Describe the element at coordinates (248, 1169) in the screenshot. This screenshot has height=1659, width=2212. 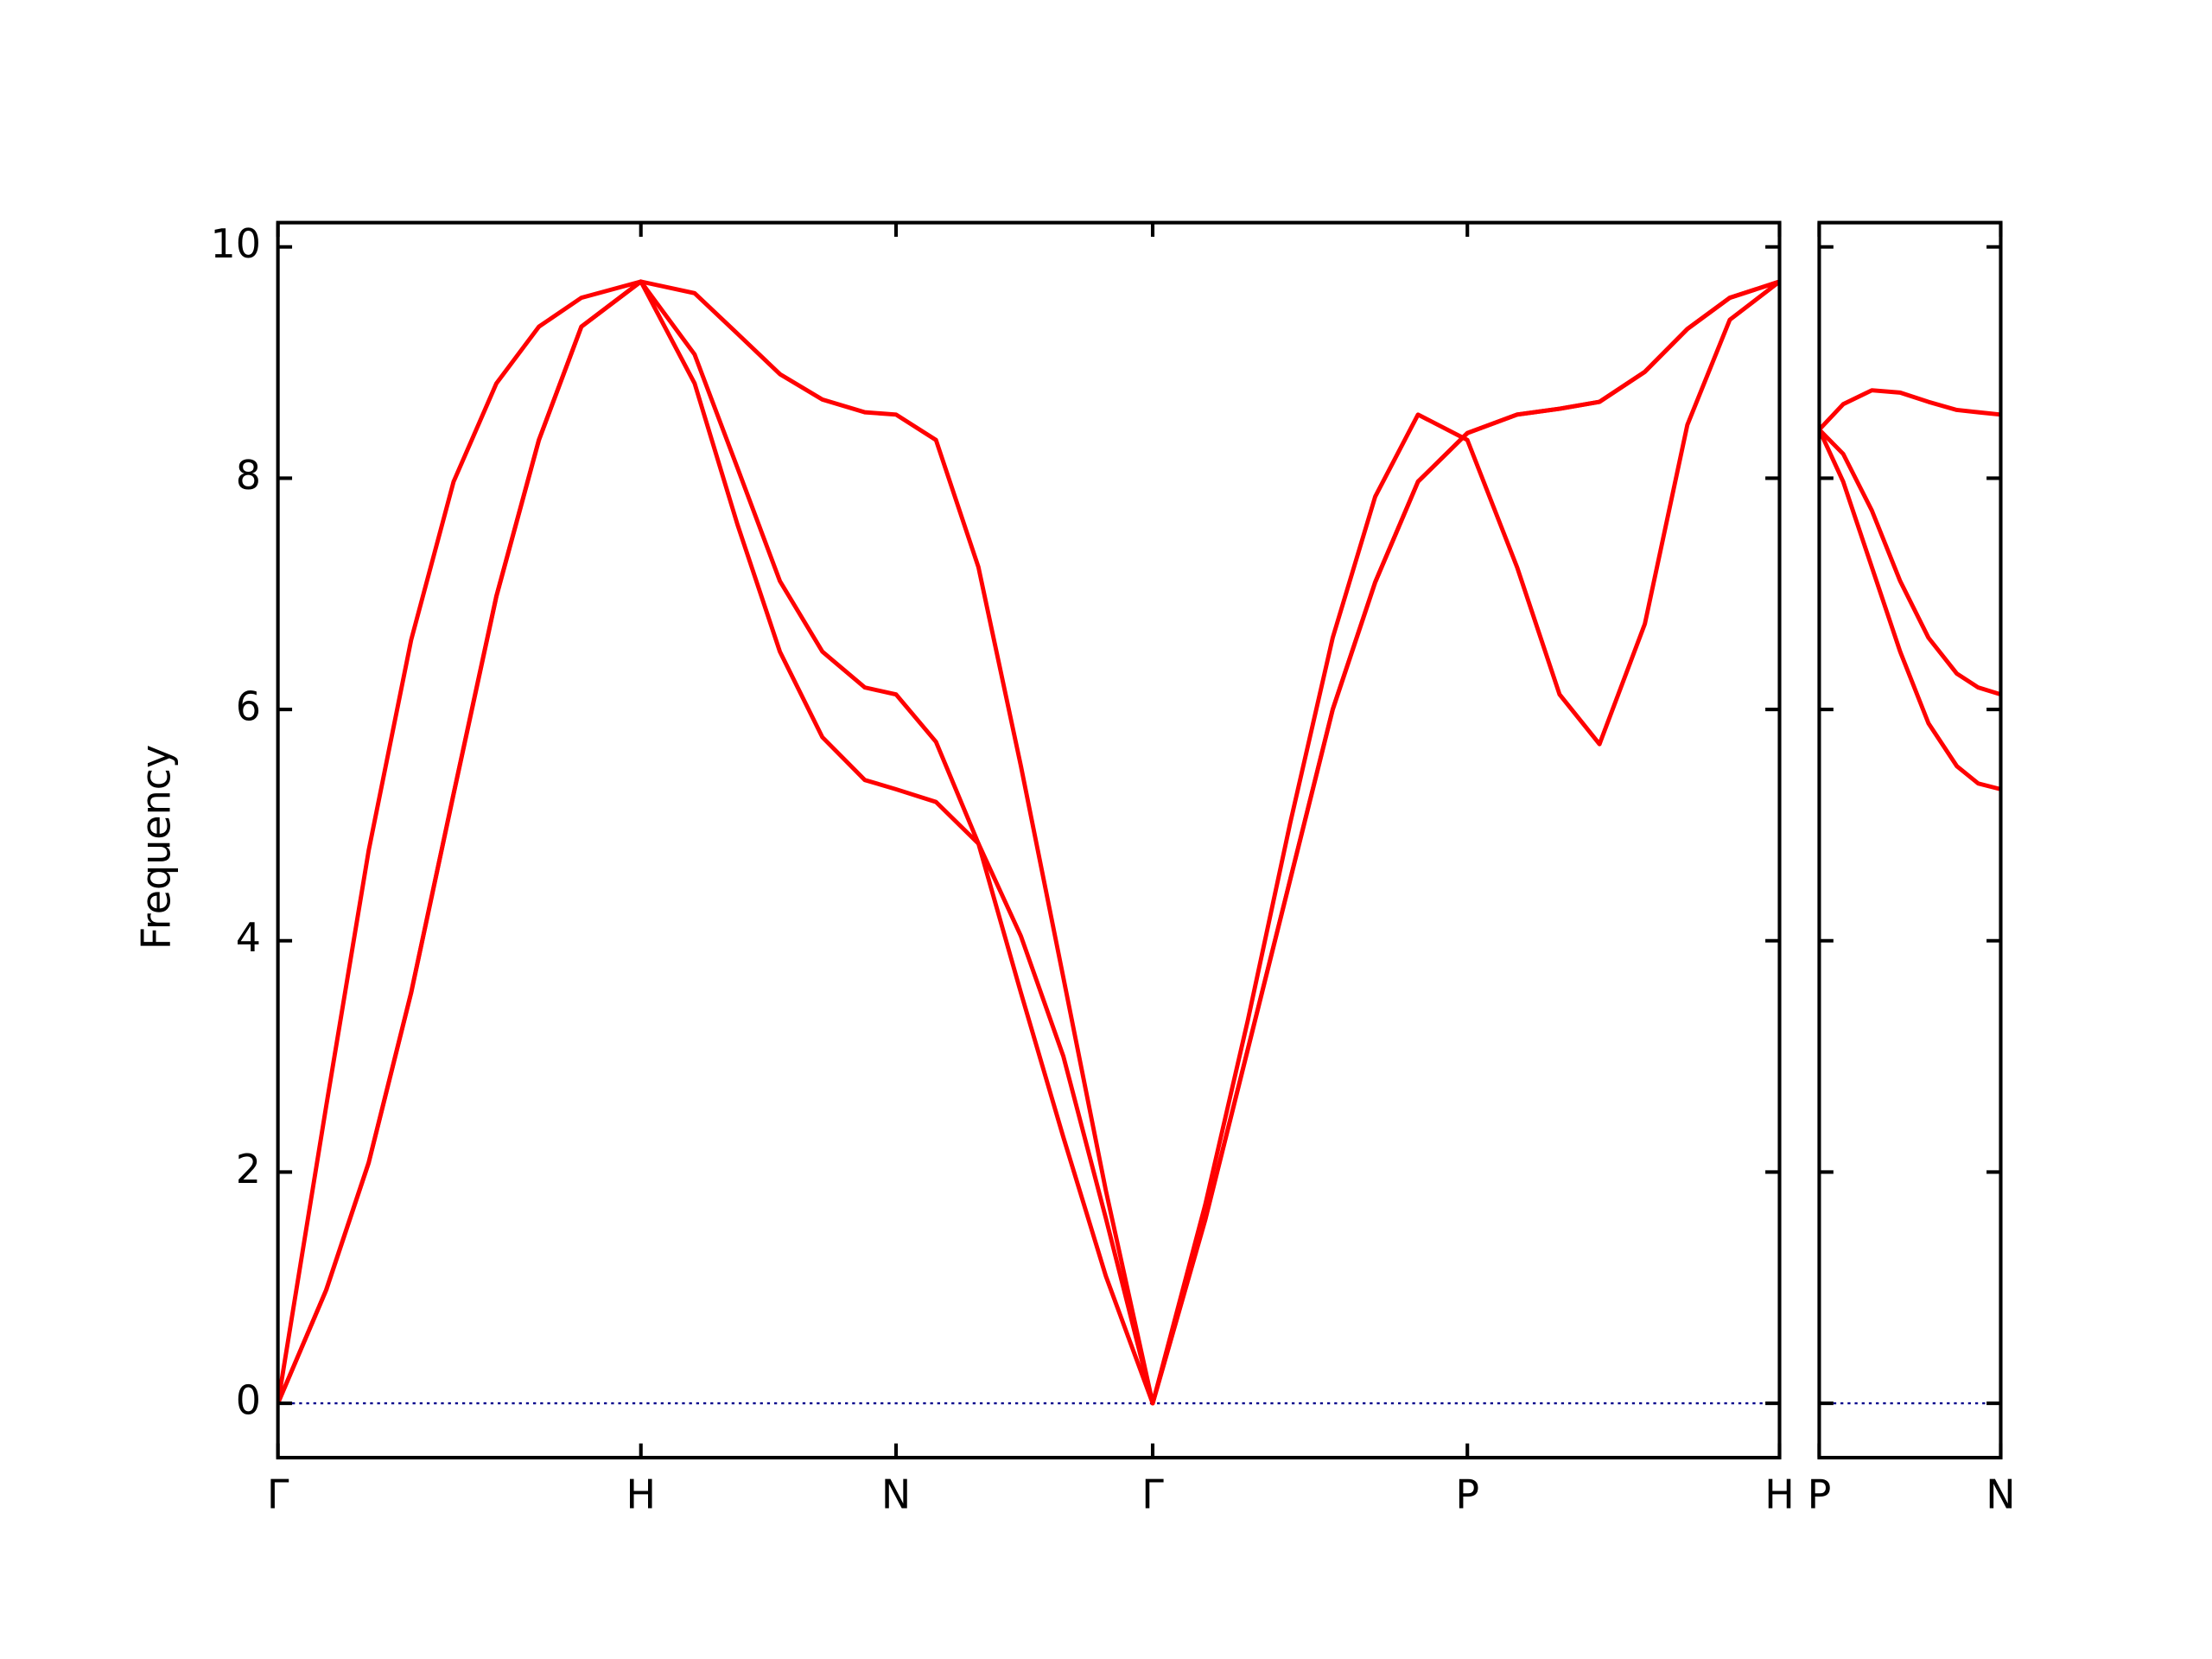
I see `y-tick-label: 2` at that location.